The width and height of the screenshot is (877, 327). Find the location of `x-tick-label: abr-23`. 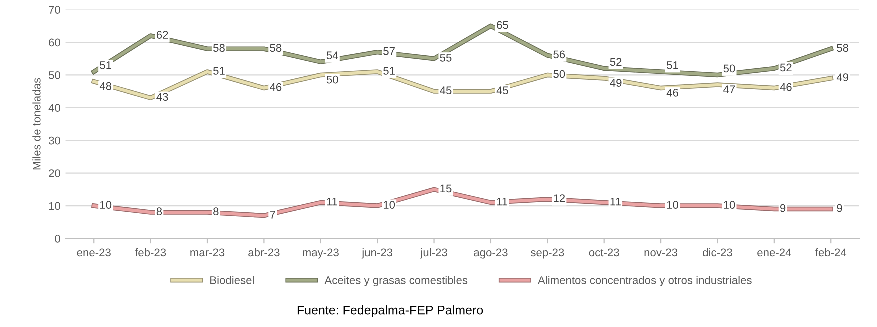

x-tick-label: abr-23 is located at coordinates (264, 252).